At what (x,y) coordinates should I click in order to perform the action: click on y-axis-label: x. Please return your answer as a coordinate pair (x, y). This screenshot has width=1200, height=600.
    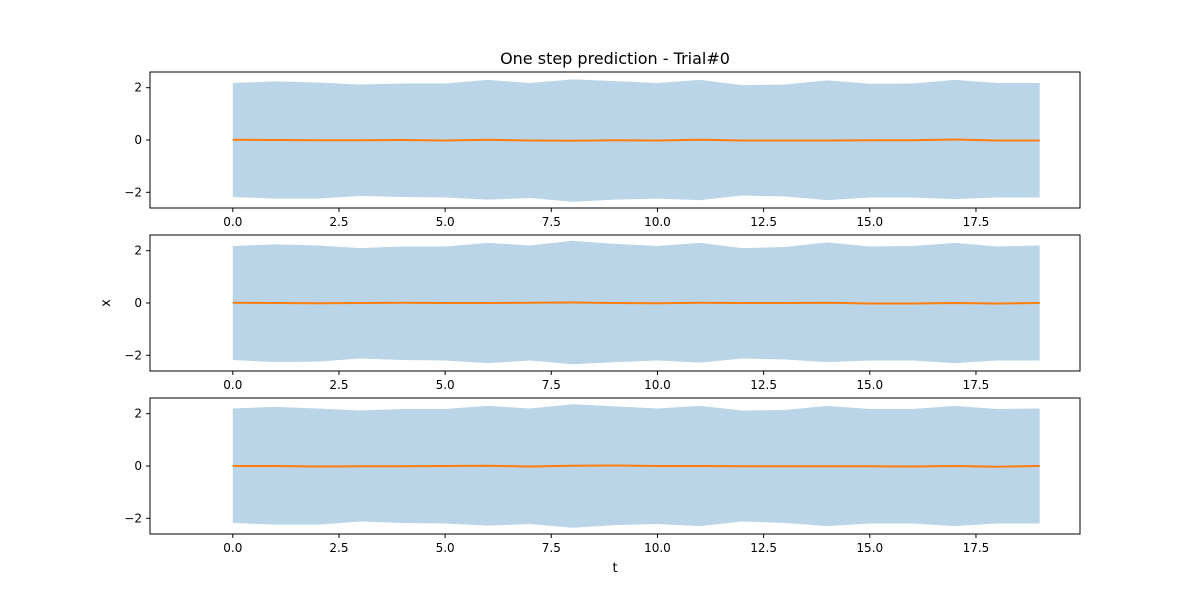
    Looking at the image, I should click on (106, 303).